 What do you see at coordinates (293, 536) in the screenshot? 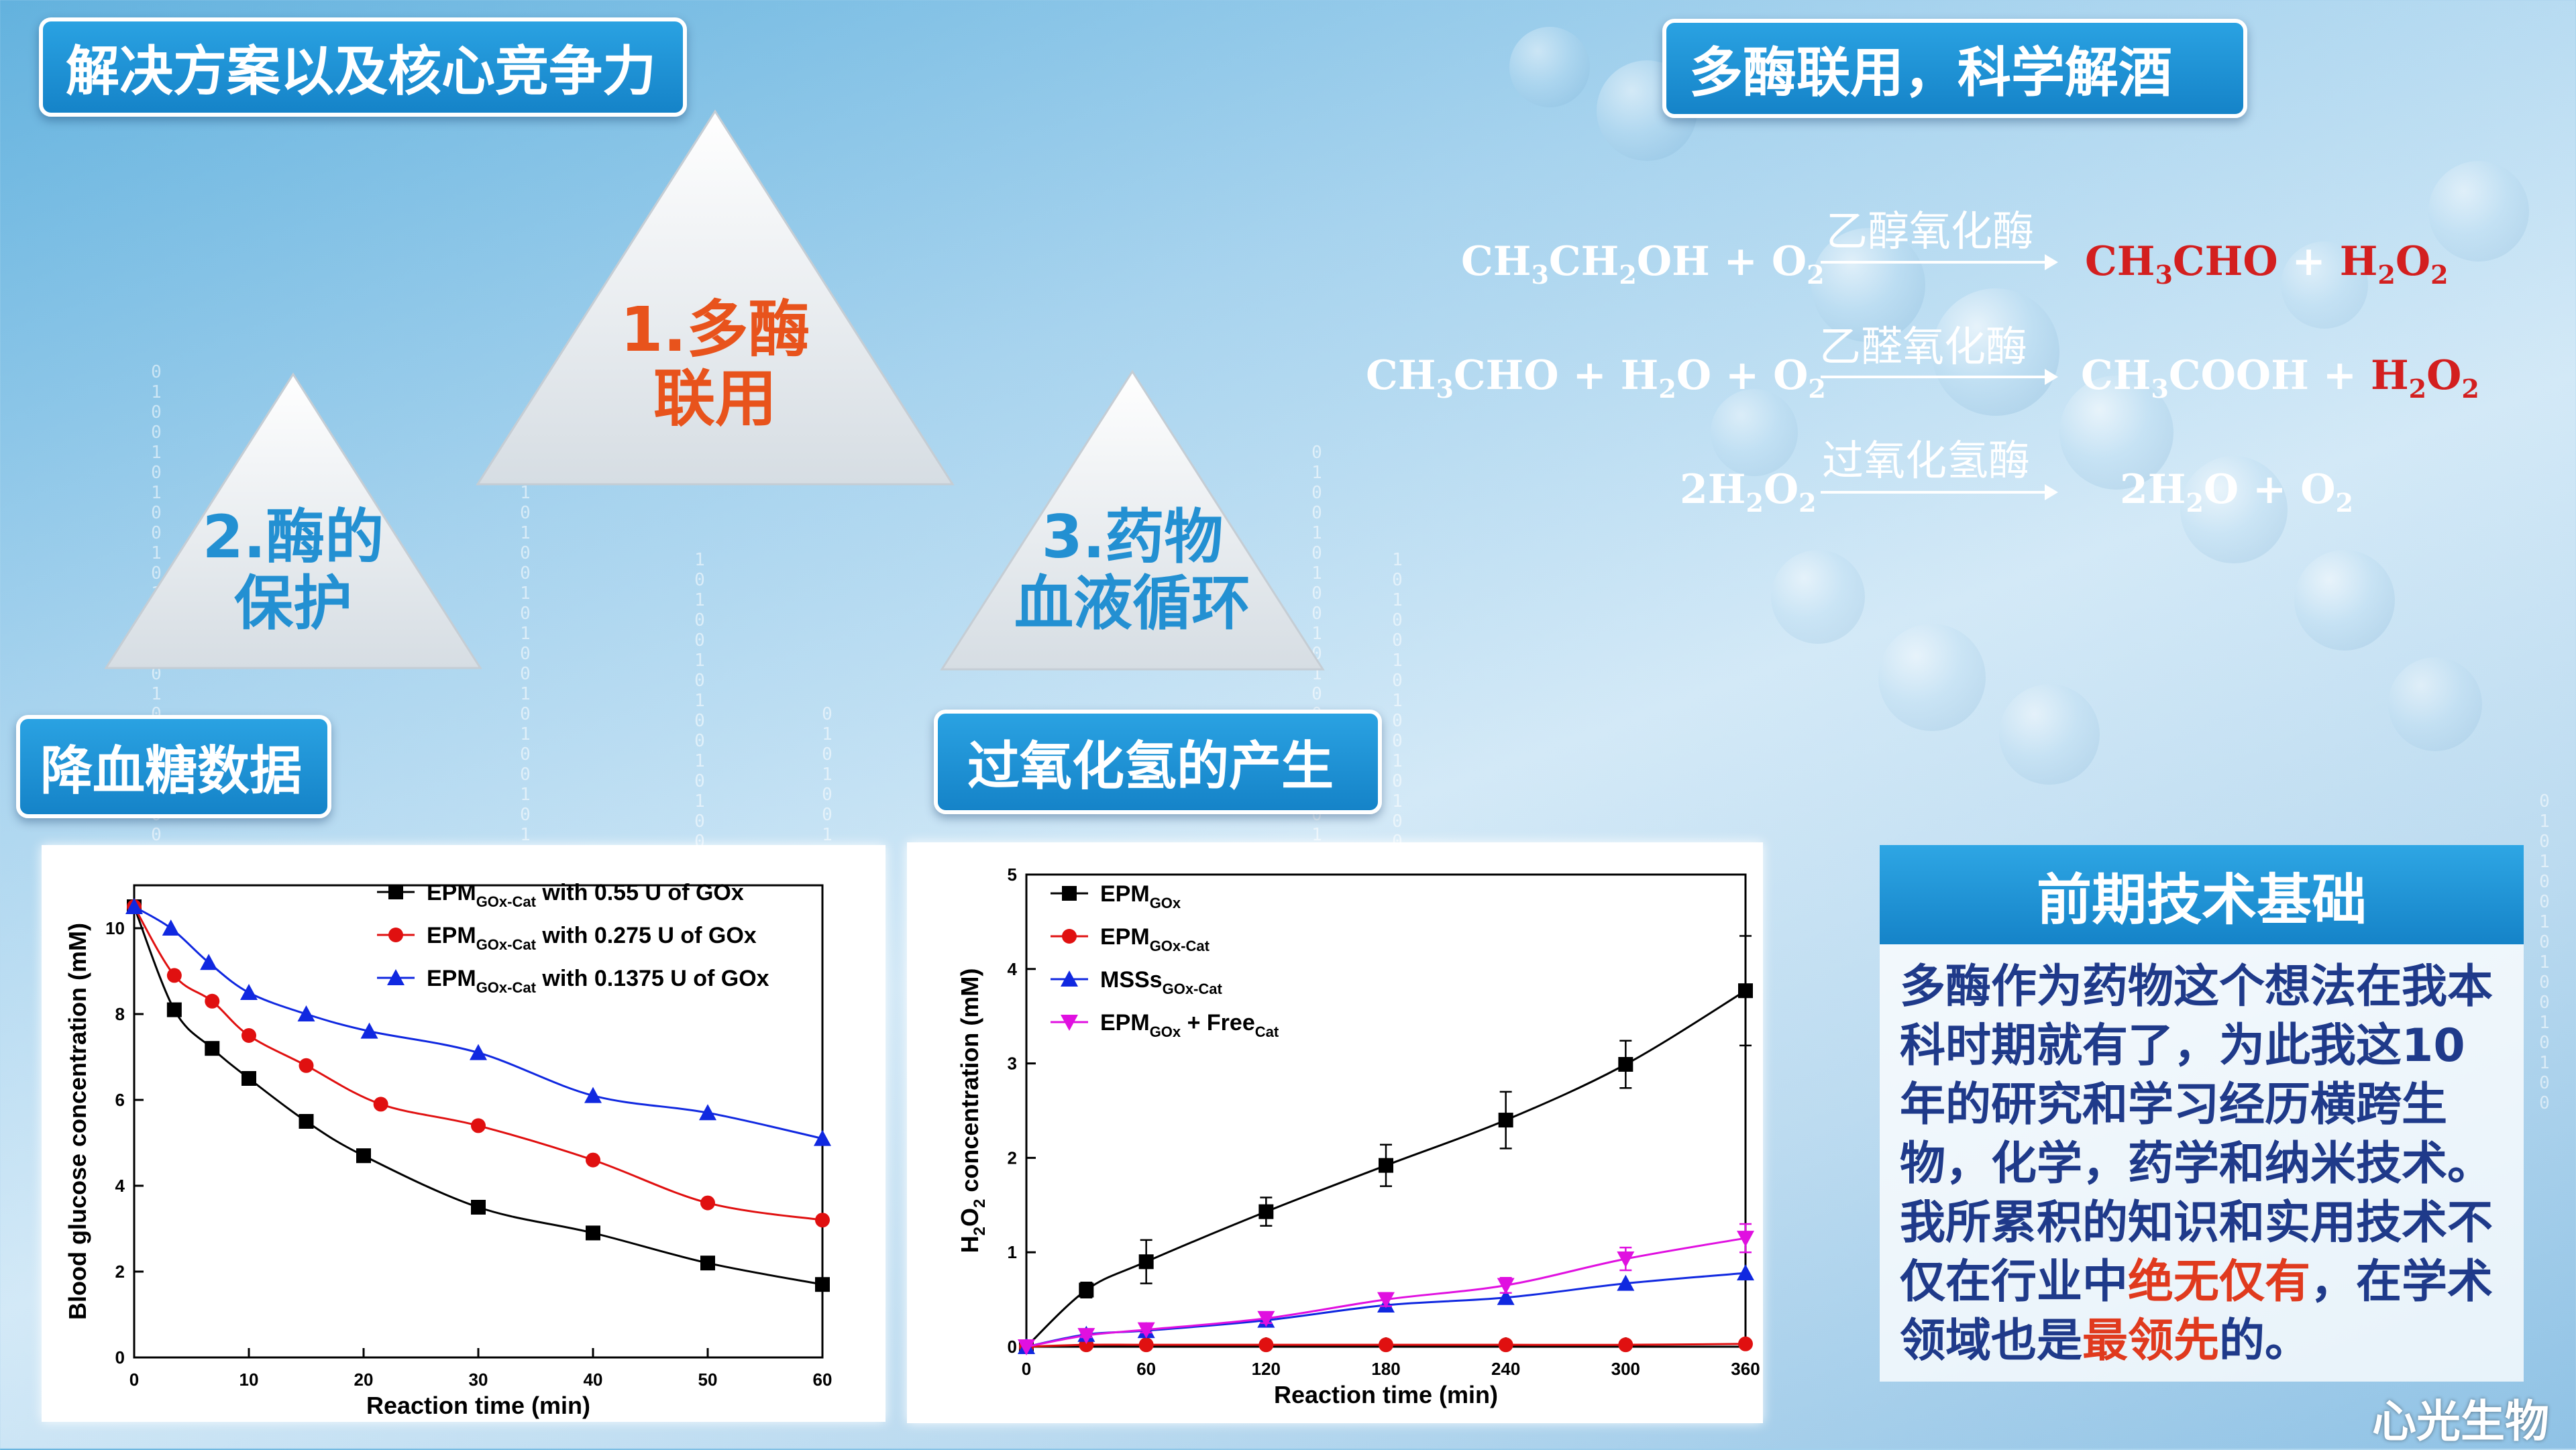
I see `triangle-2-line1: 2.酶的` at bounding box center [293, 536].